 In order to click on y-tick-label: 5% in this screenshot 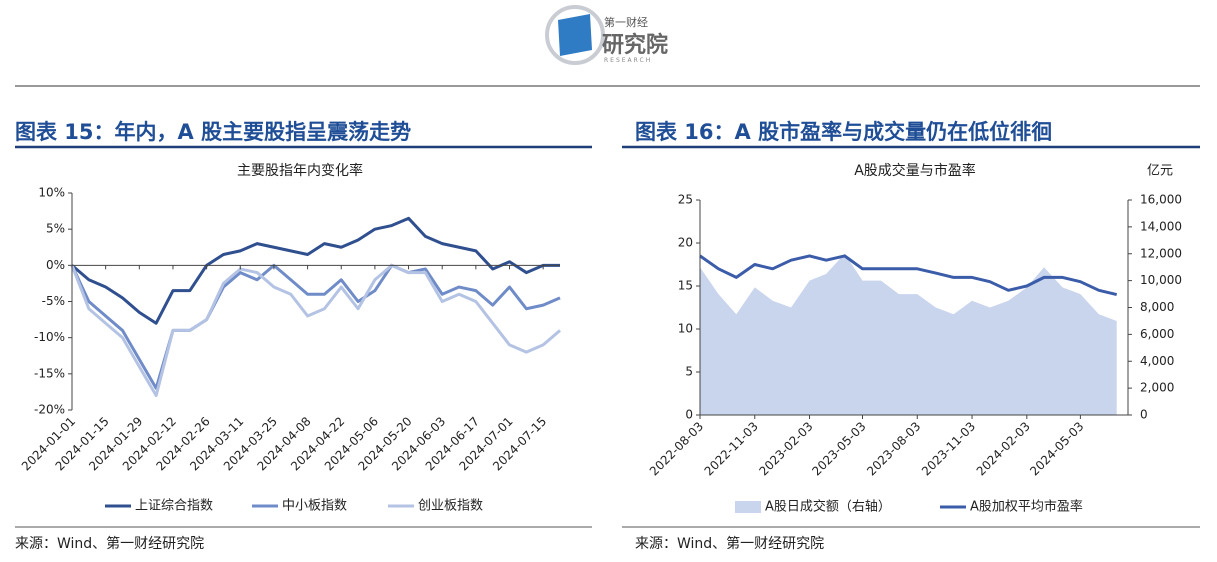, I will do `click(55, 229)`.